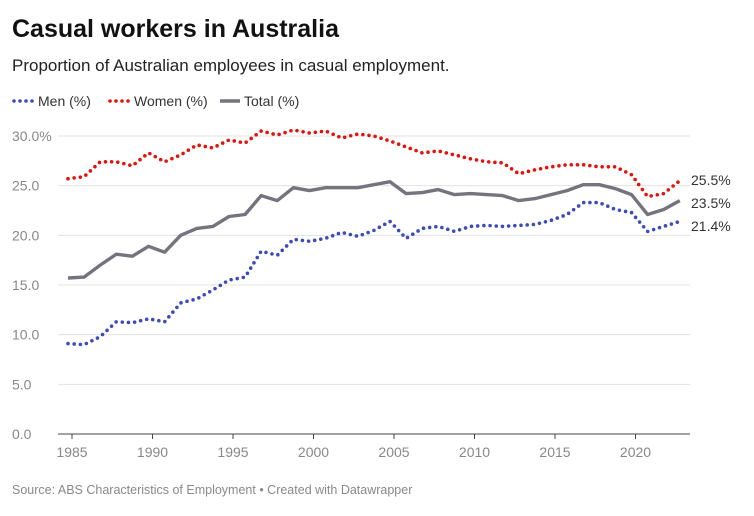 Image resolution: width=754 pixels, height=516 pixels. I want to click on series-line-women, so click(374, 163).